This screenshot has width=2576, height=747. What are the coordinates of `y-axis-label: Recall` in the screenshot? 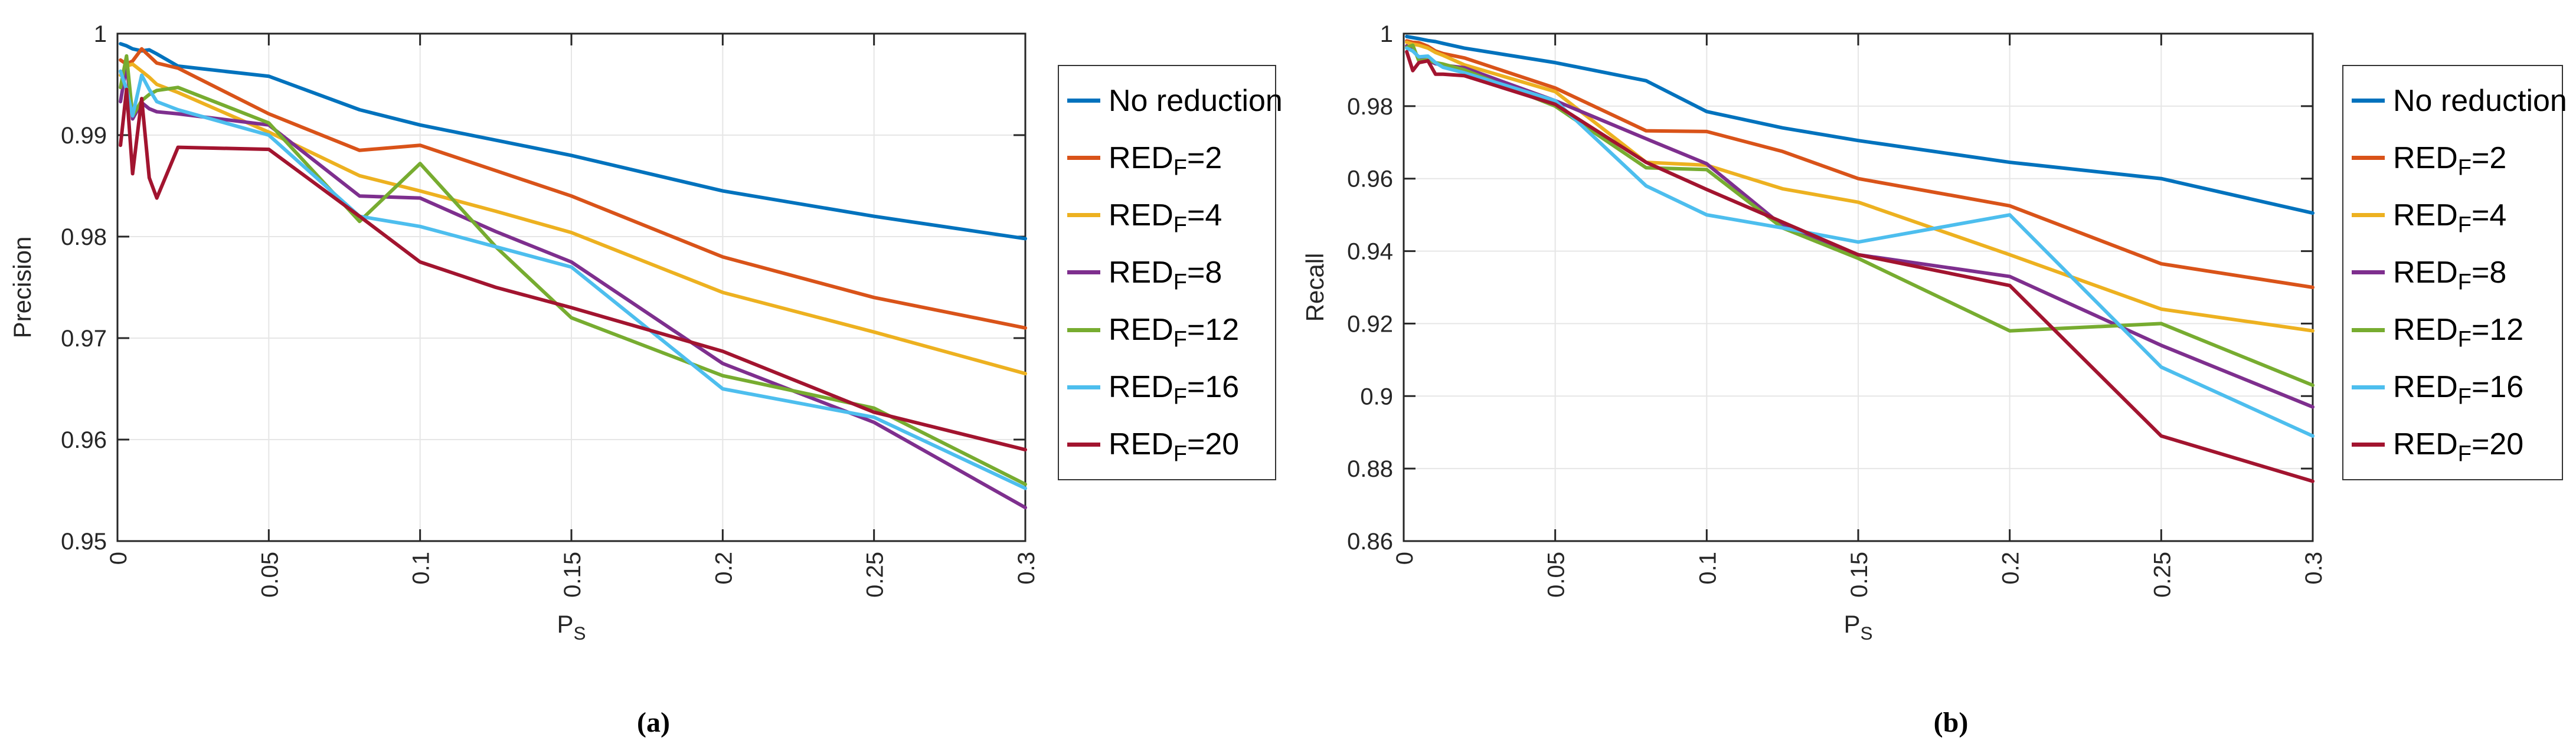 It's located at (1315, 287).